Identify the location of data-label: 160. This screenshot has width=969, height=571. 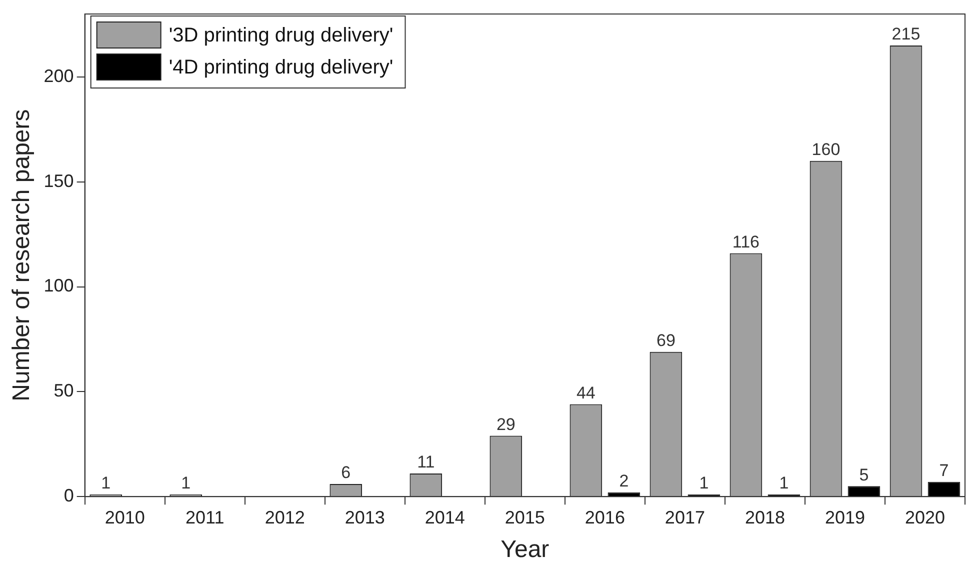
(826, 150).